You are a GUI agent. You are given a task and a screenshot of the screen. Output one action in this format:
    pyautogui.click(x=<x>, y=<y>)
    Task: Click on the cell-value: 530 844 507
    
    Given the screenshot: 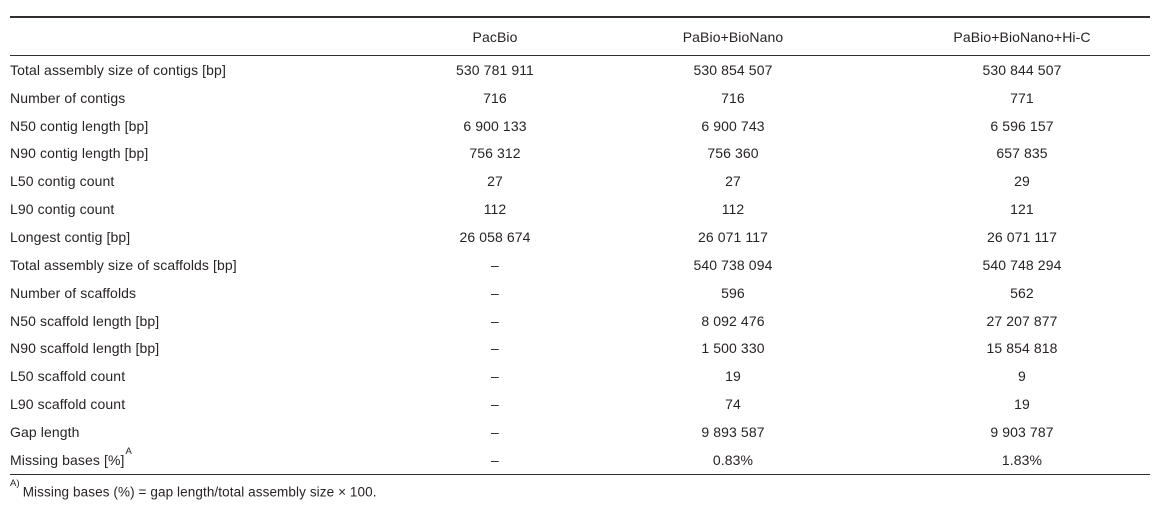 What is the action you would take?
    pyautogui.click(x=1022, y=69)
    